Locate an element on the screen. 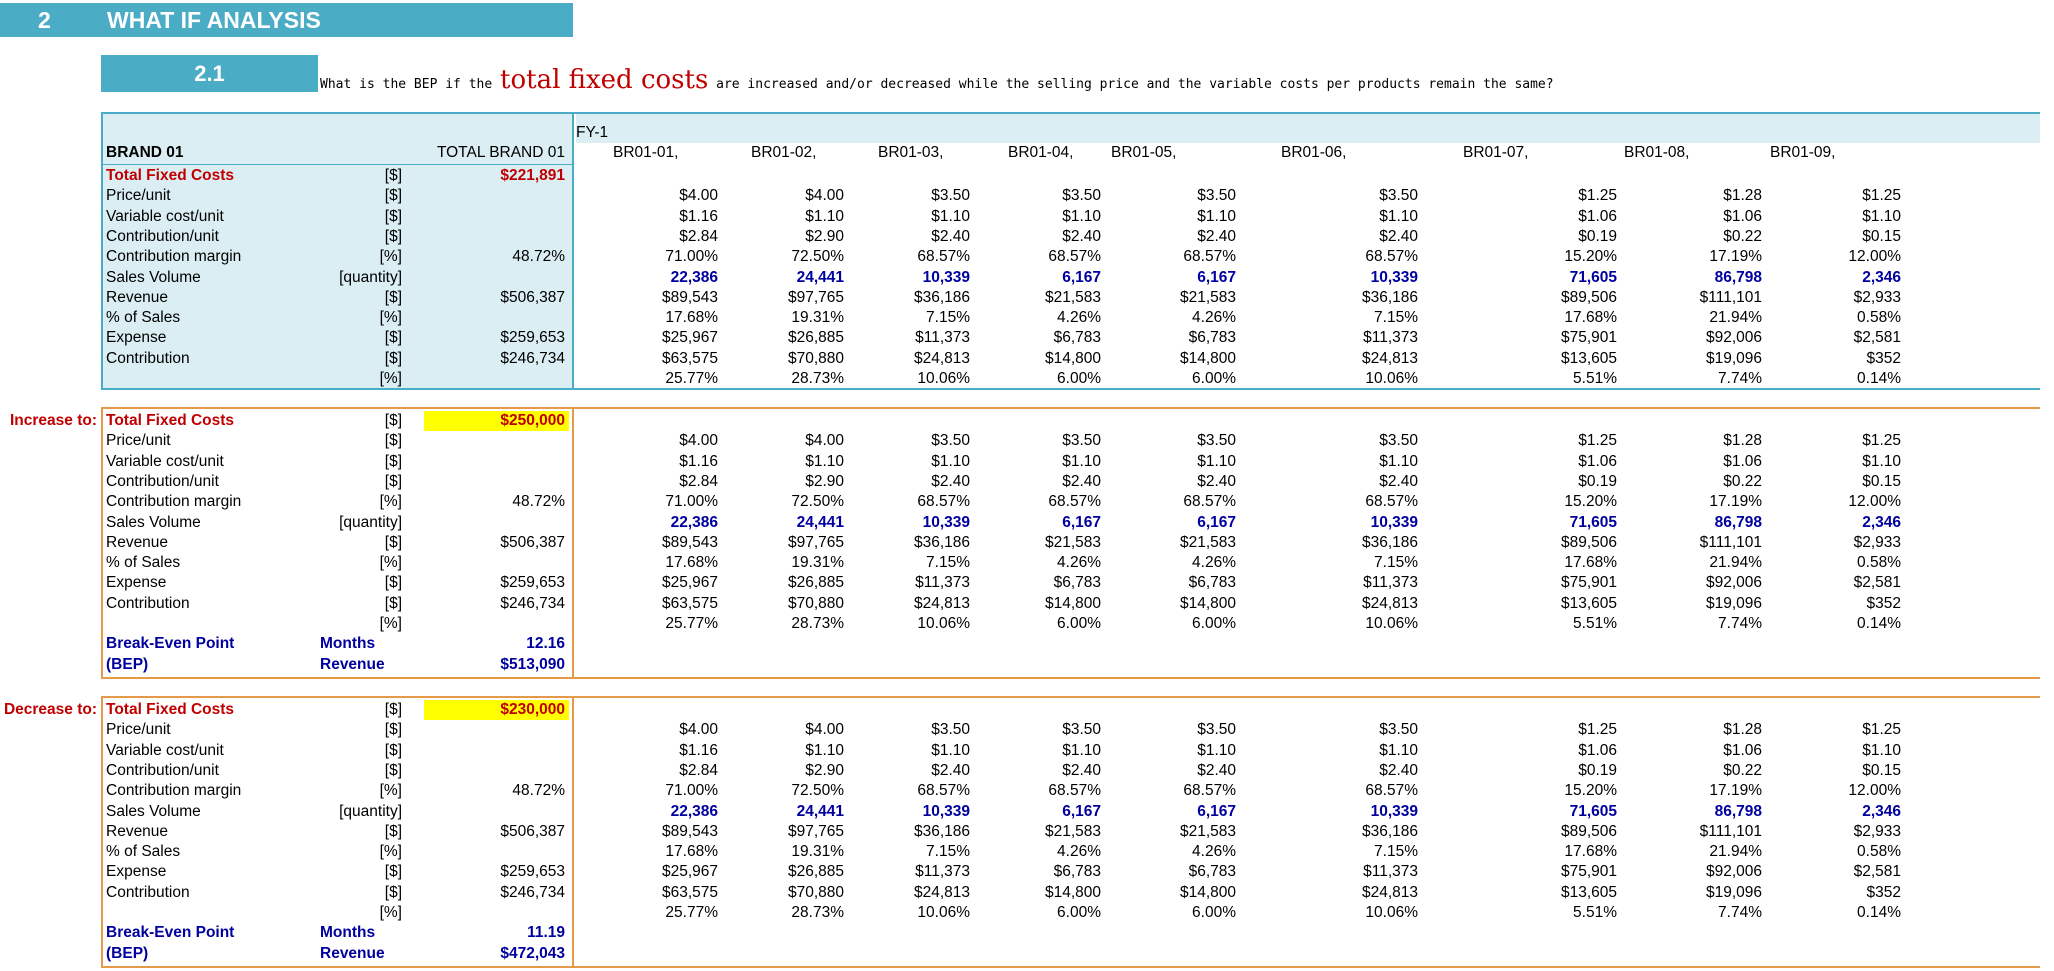 The width and height of the screenshot is (2054, 971). increase-total-fixed-costs: $250,000 is located at coordinates (496, 421).